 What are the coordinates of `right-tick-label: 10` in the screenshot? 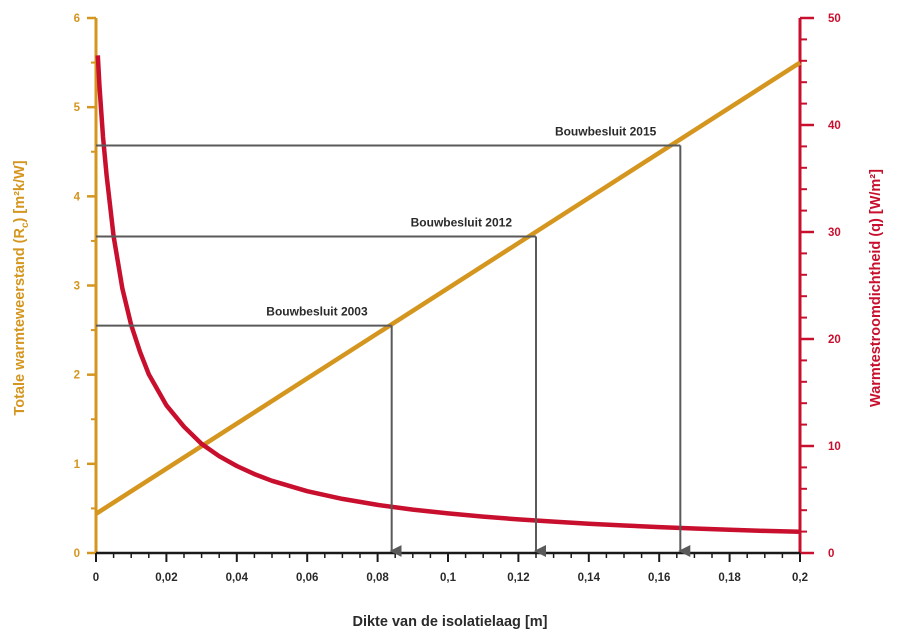 It's located at (834, 447).